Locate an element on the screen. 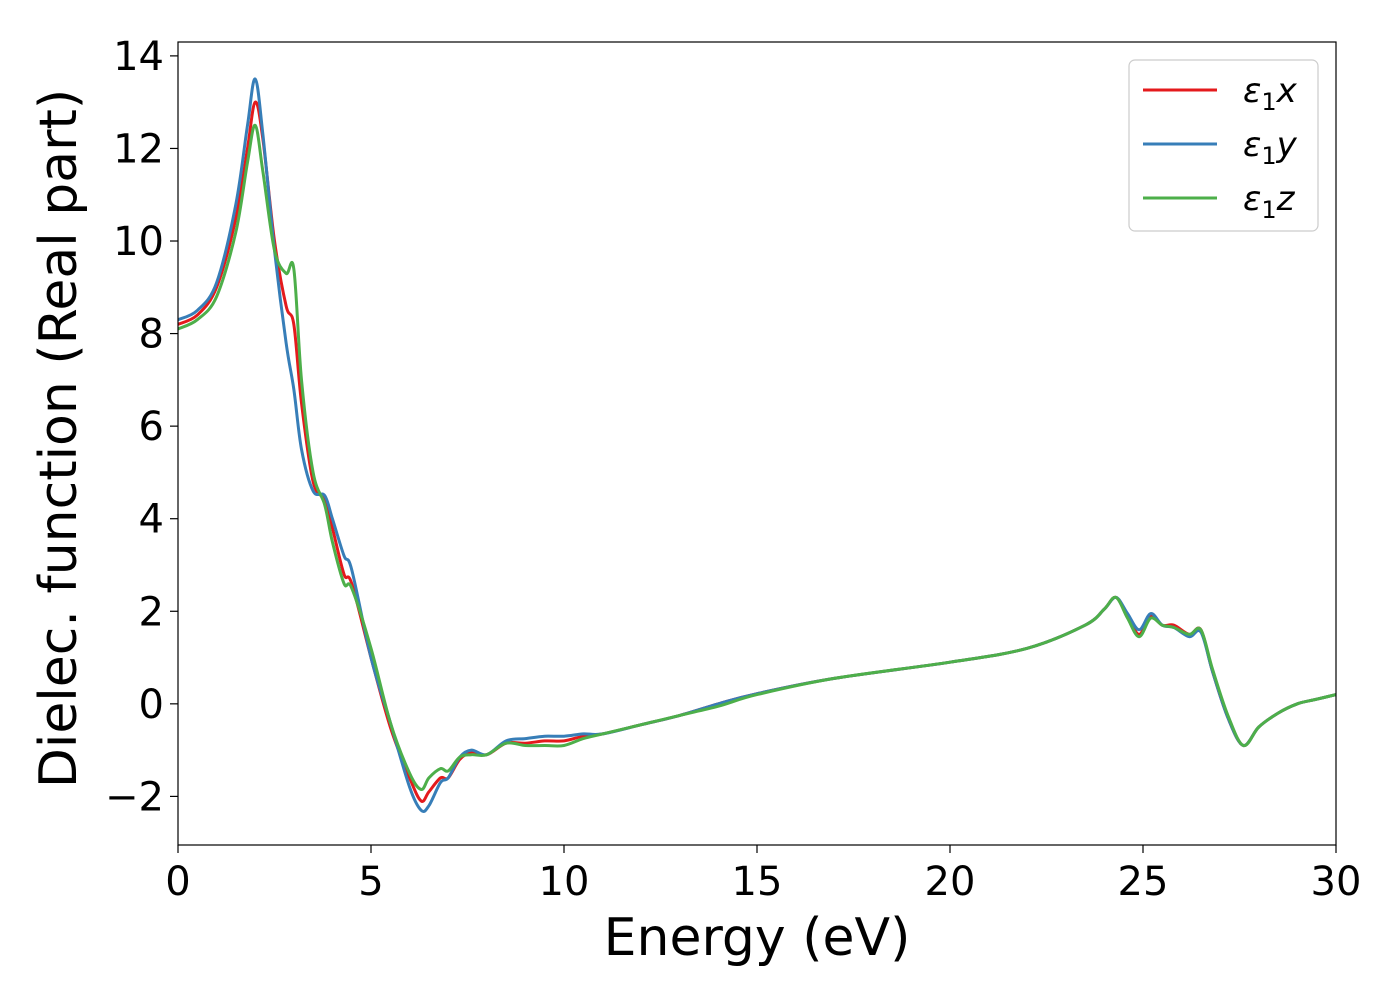 The height and width of the screenshot is (1005, 1400). x-tick-label: 15 is located at coordinates (757, 882).